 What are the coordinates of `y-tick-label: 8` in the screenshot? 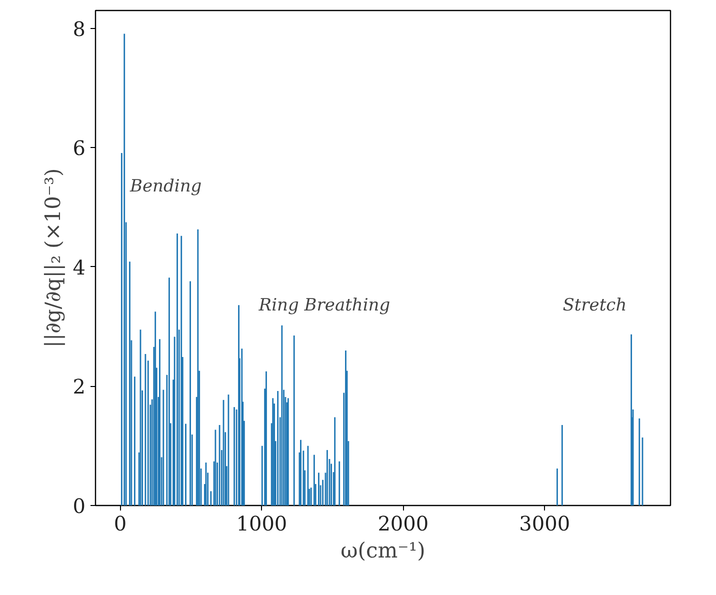 It's located at (79, 28).